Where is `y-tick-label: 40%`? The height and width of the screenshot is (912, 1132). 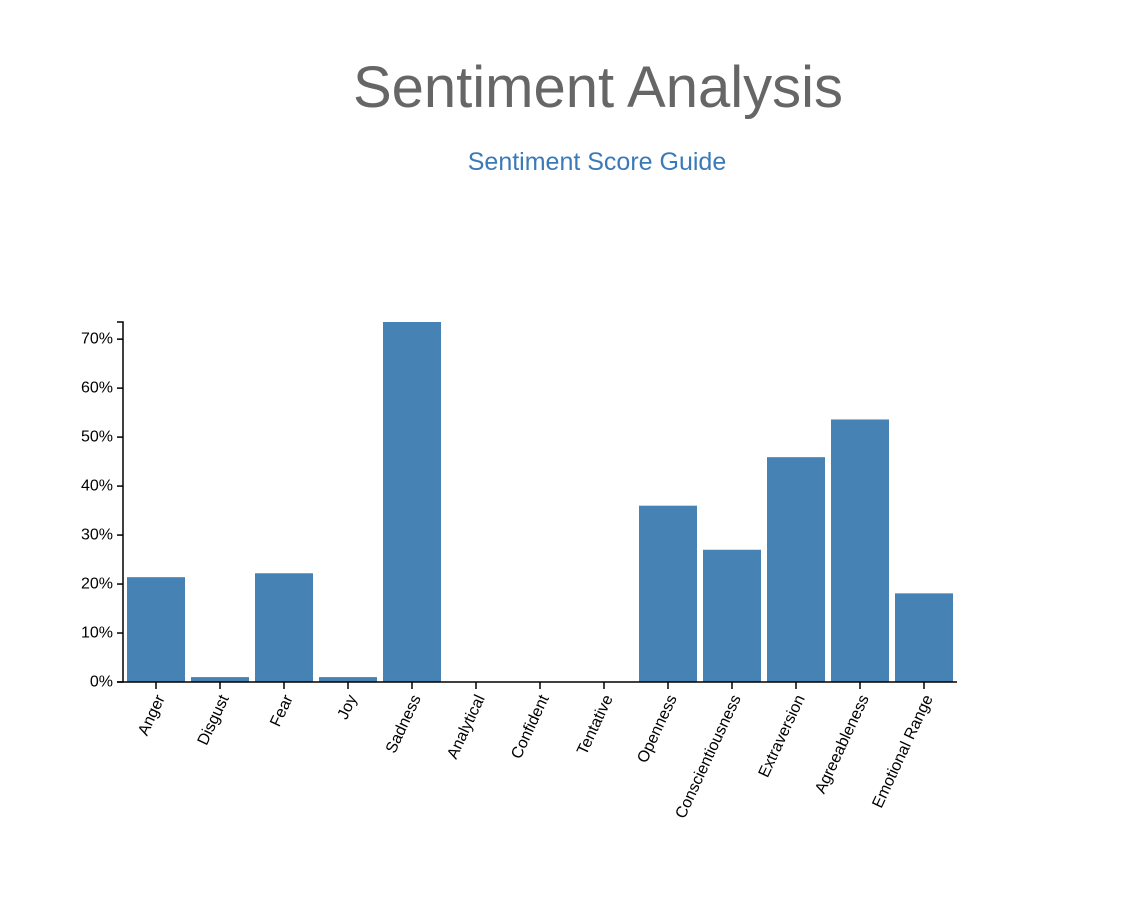 y-tick-label: 40% is located at coordinates (97, 486).